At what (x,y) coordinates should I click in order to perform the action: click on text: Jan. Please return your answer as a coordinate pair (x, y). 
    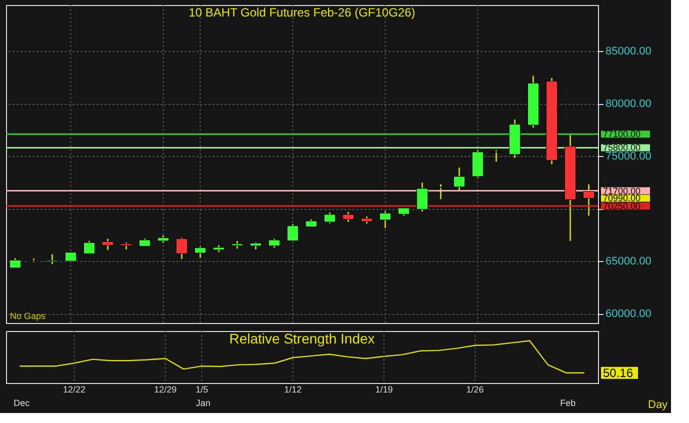
    Looking at the image, I should click on (203, 403).